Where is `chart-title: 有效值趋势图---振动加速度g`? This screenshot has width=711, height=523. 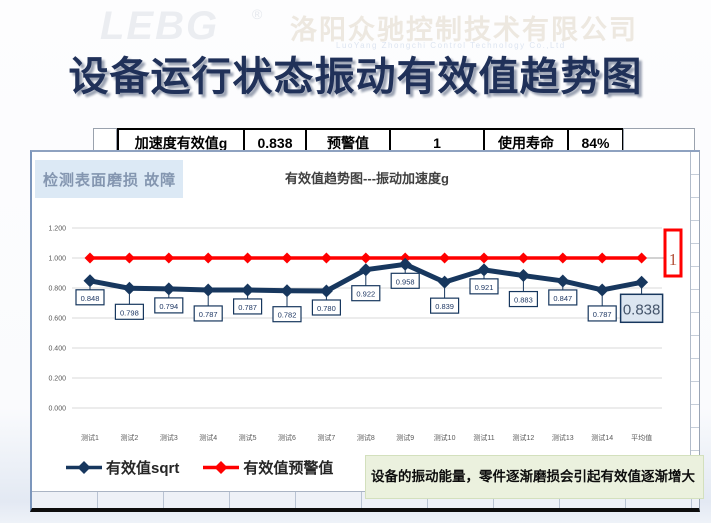
chart-title: 有效值趋势图---振动加速度g is located at coordinates (367, 178).